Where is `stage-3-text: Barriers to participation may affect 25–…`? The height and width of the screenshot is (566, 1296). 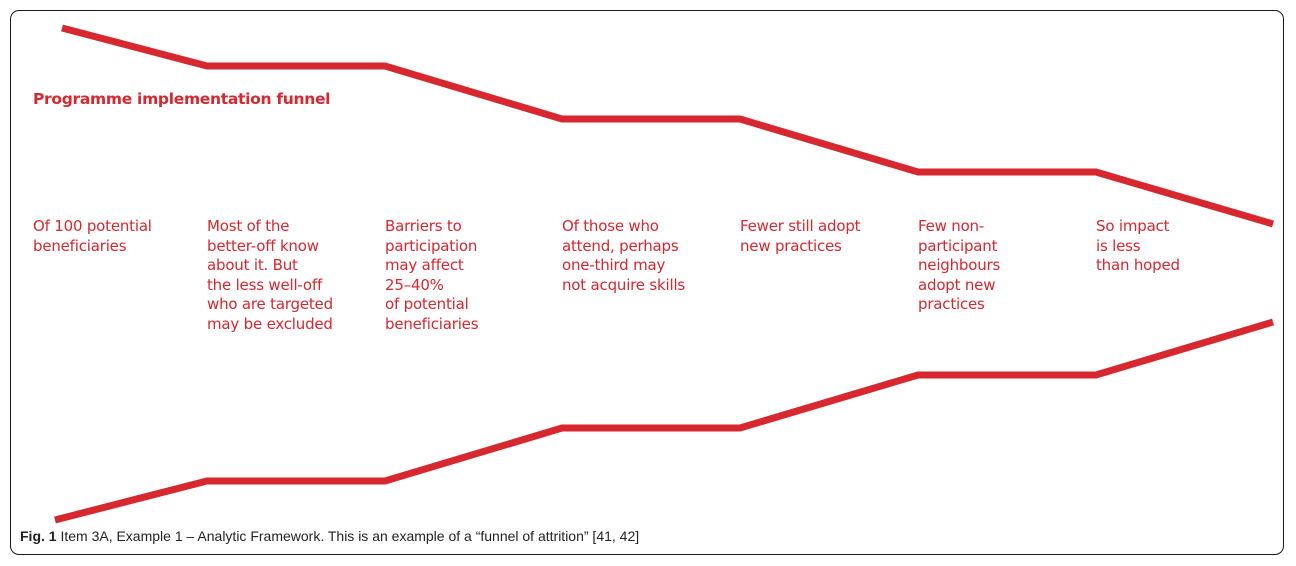 stage-3-text: Barriers to participation may affect 25–… is located at coordinates (432, 275).